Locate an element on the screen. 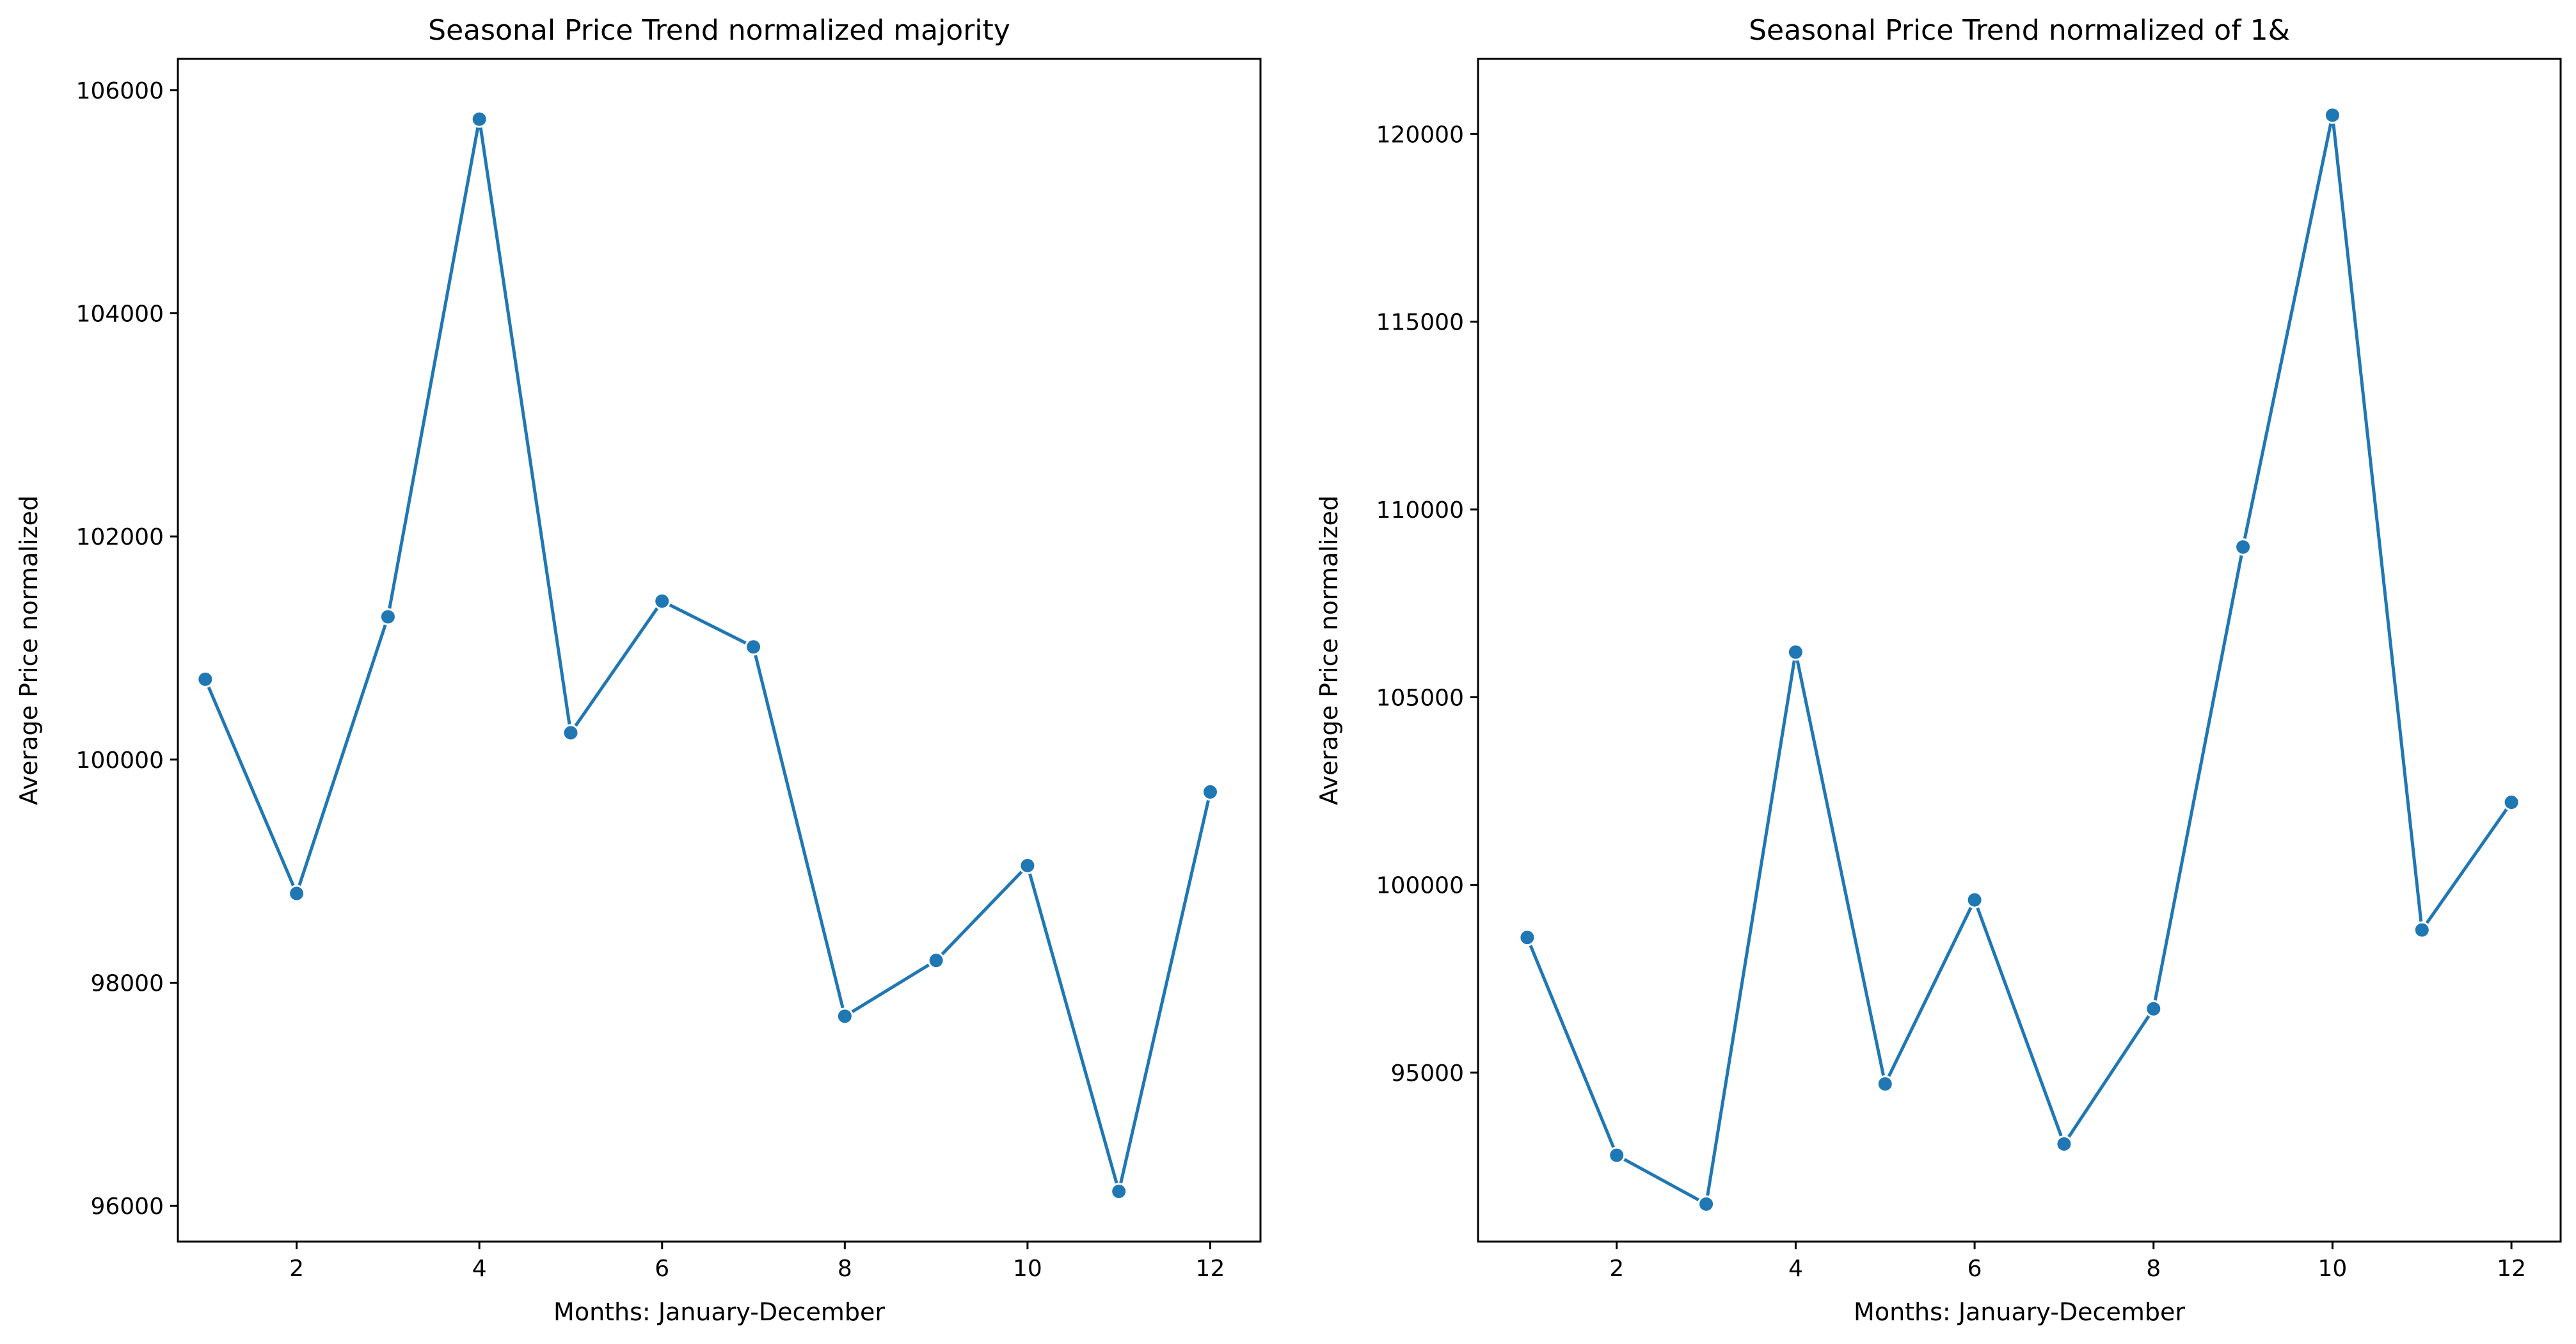 The height and width of the screenshot is (1344, 2576). y-tick-label: 102000 is located at coordinates (120, 537).